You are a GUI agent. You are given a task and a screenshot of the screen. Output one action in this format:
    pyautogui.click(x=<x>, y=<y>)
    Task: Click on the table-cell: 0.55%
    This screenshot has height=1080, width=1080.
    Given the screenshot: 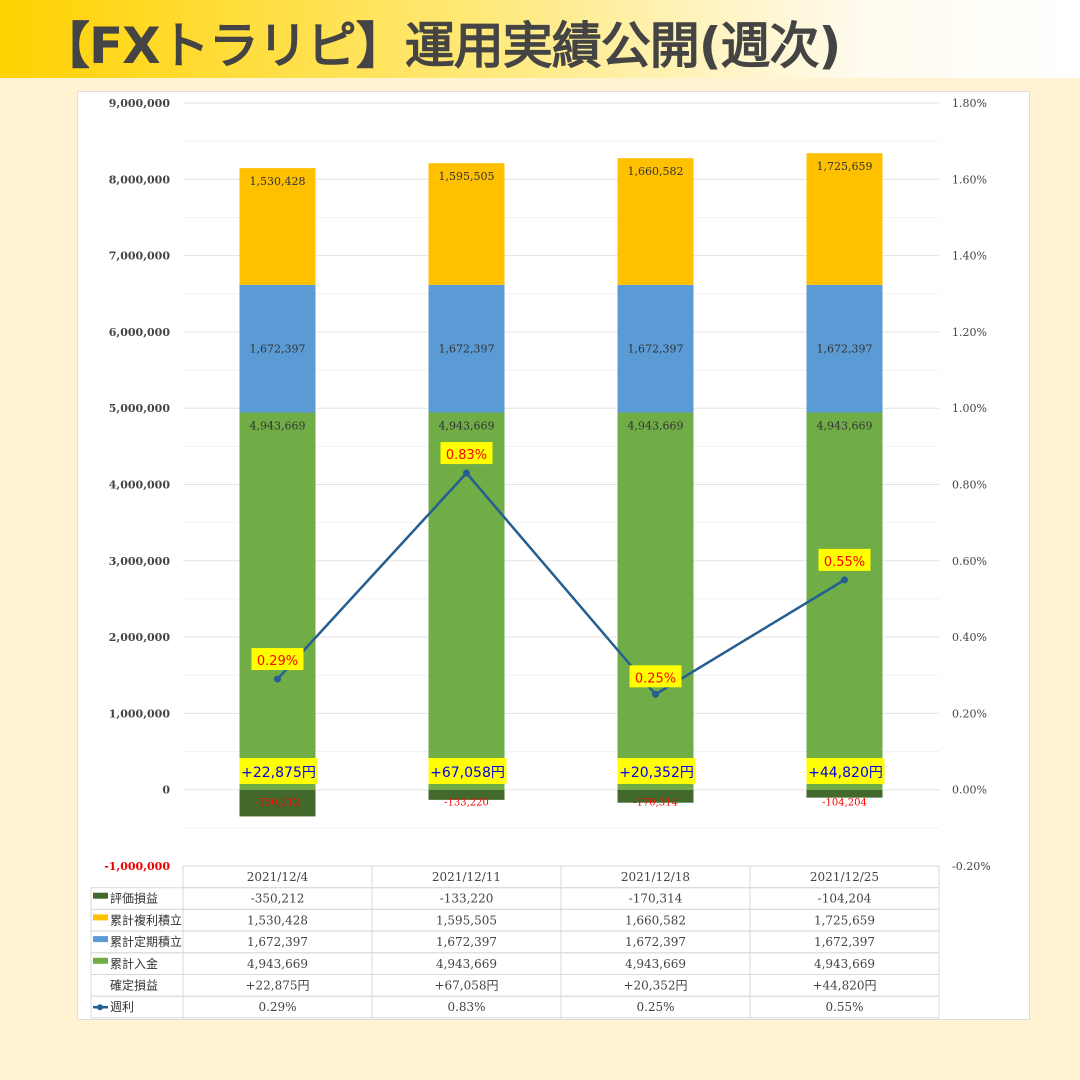 What is the action you would take?
    pyautogui.click(x=844, y=1007)
    